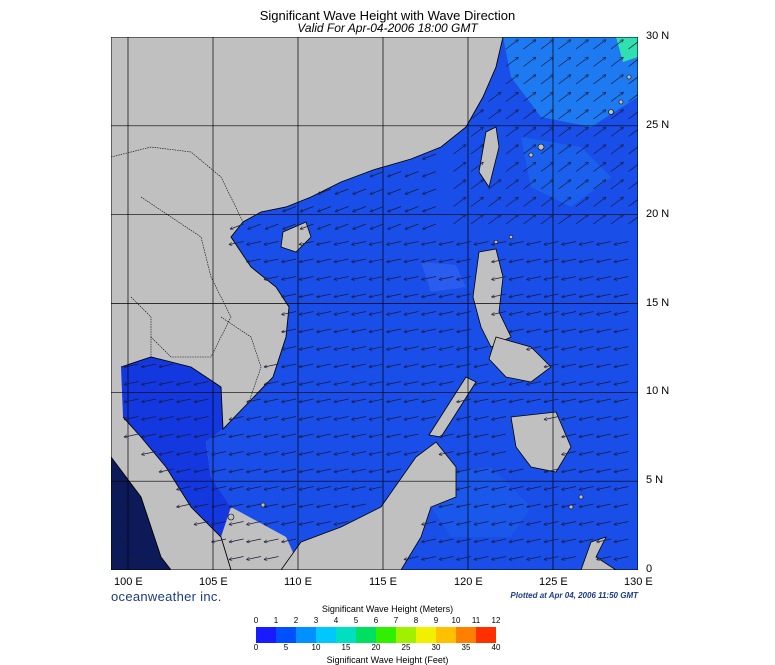 This screenshot has width=775, height=665. What do you see at coordinates (655, 480) in the screenshot?
I see `latitude-label: 5 N` at bounding box center [655, 480].